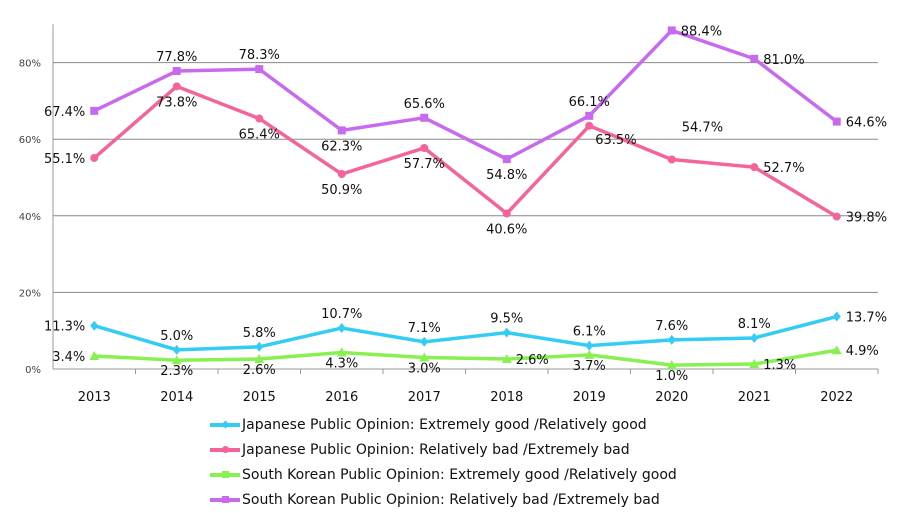 The height and width of the screenshot is (513, 900). I want to click on data-label: 5.8%, so click(259, 333).